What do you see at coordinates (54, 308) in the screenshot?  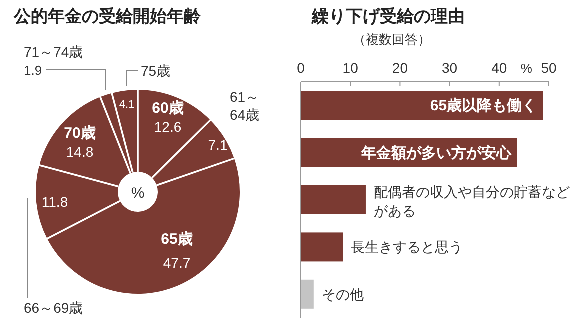 I see `slice-label: 66～69歳` at bounding box center [54, 308].